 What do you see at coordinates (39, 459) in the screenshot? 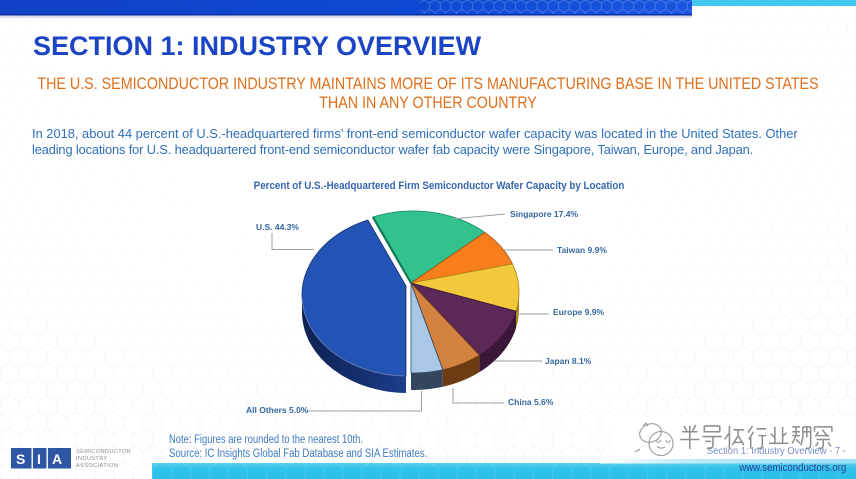
I see `svg-text: I` at bounding box center [39, 459].